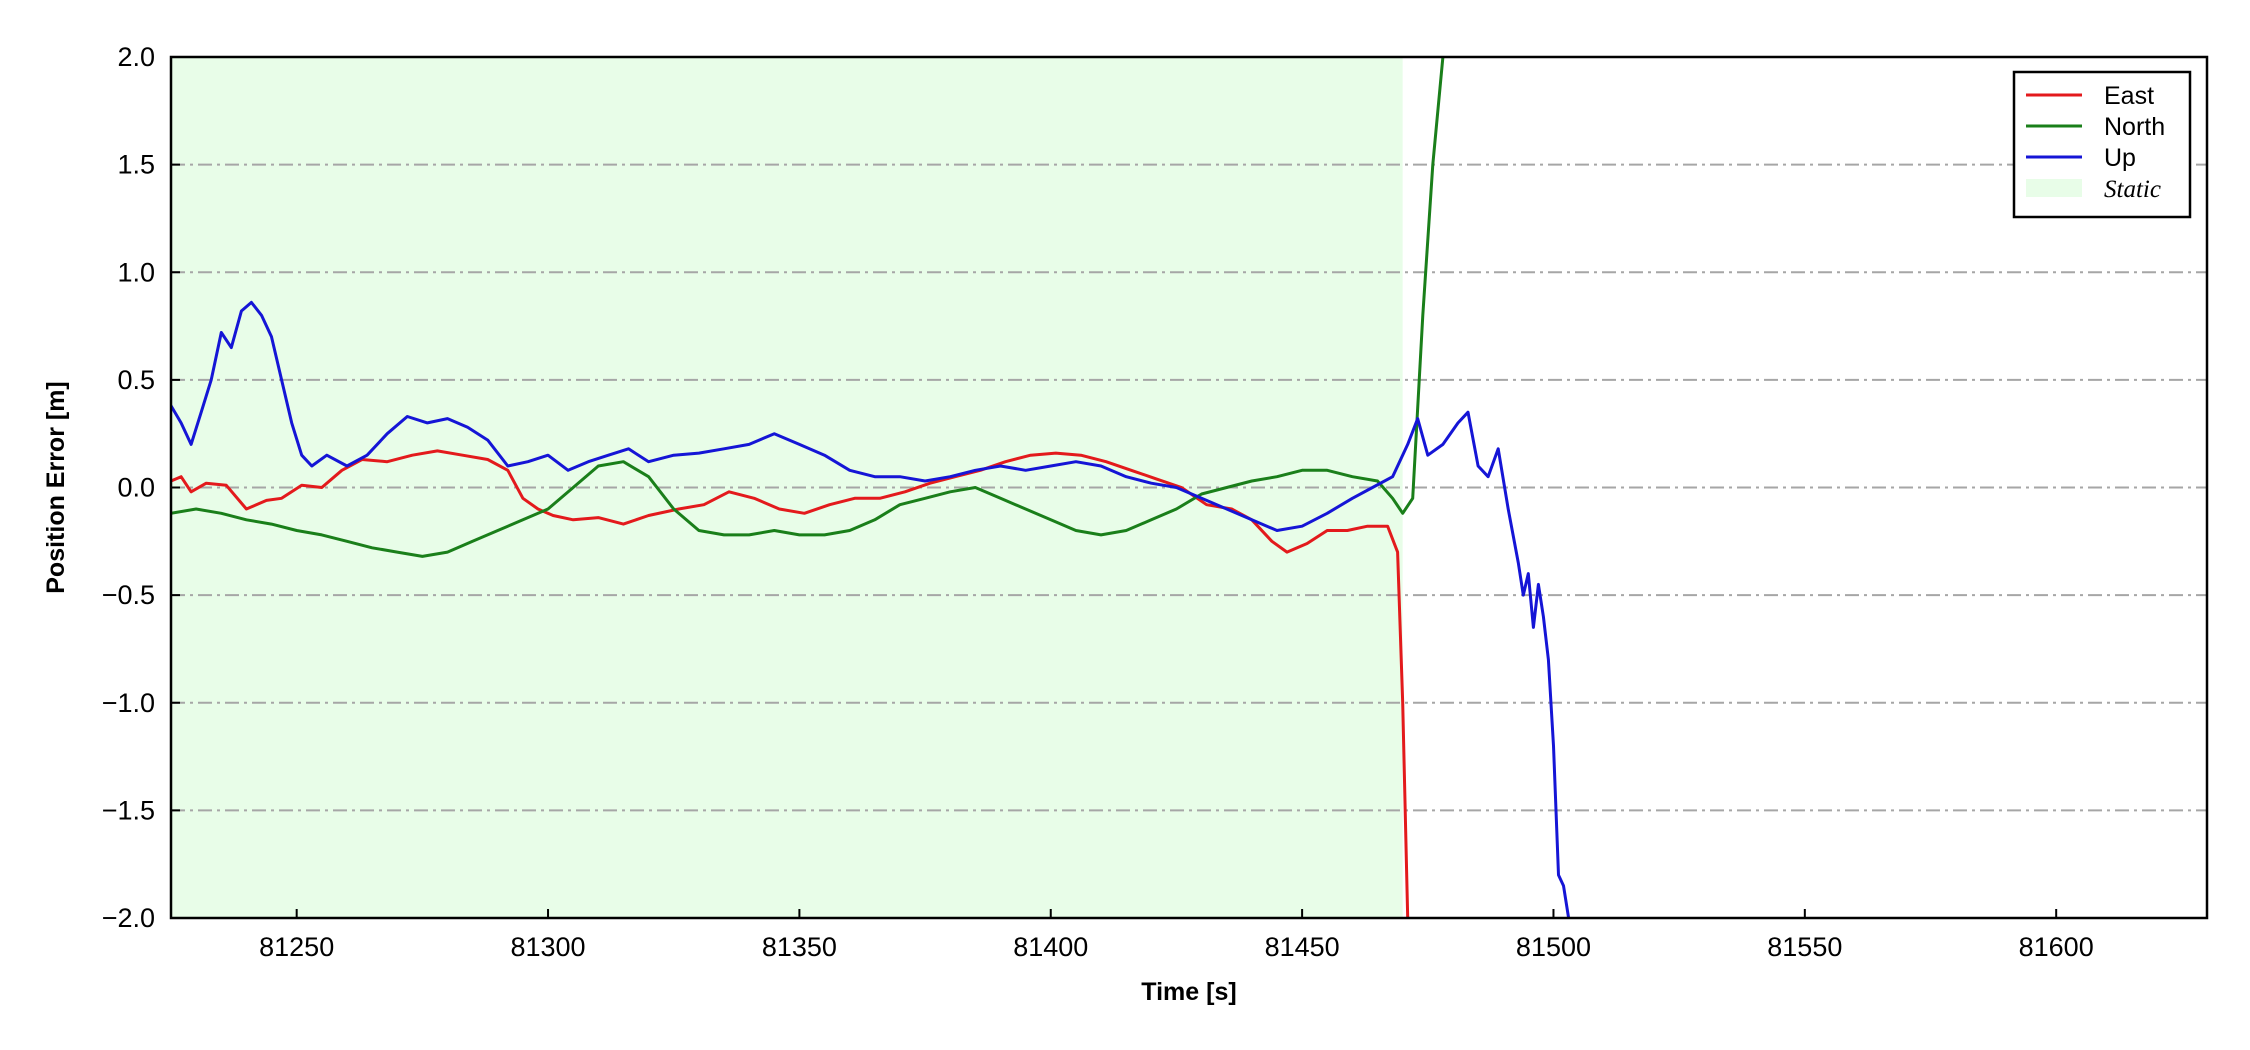  I want to click on legend-swatch-static, so click(2054, 188).